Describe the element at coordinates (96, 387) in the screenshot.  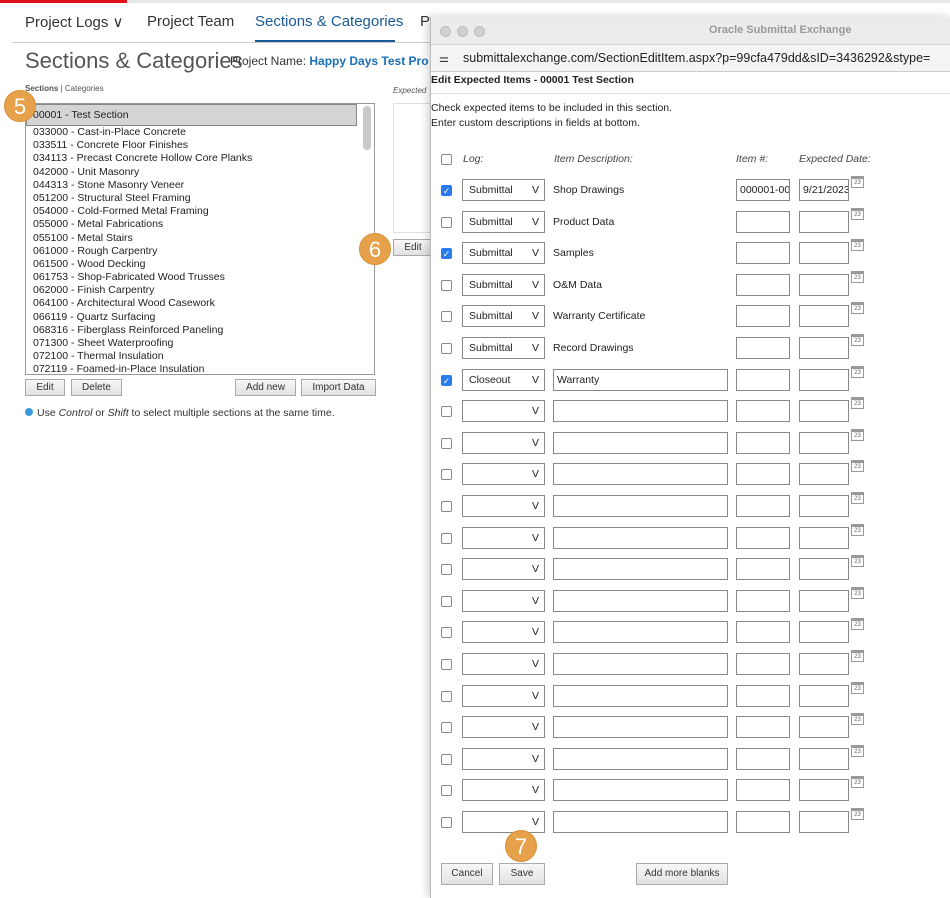
I see `delete-section-button: Delete` at that location.